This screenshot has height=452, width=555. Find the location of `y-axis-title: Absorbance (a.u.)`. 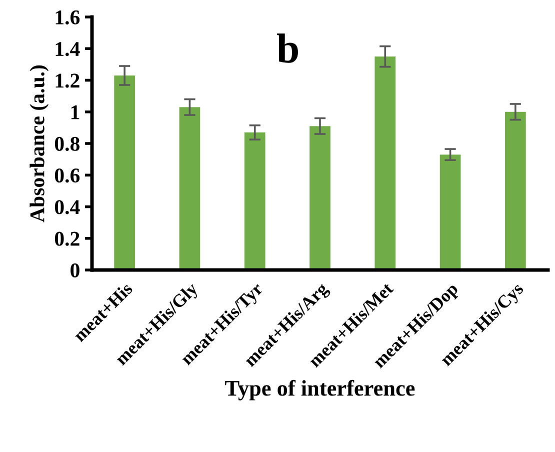

y-axis-title: Absorbance (a.u.) is located at coordinates (39, 143).